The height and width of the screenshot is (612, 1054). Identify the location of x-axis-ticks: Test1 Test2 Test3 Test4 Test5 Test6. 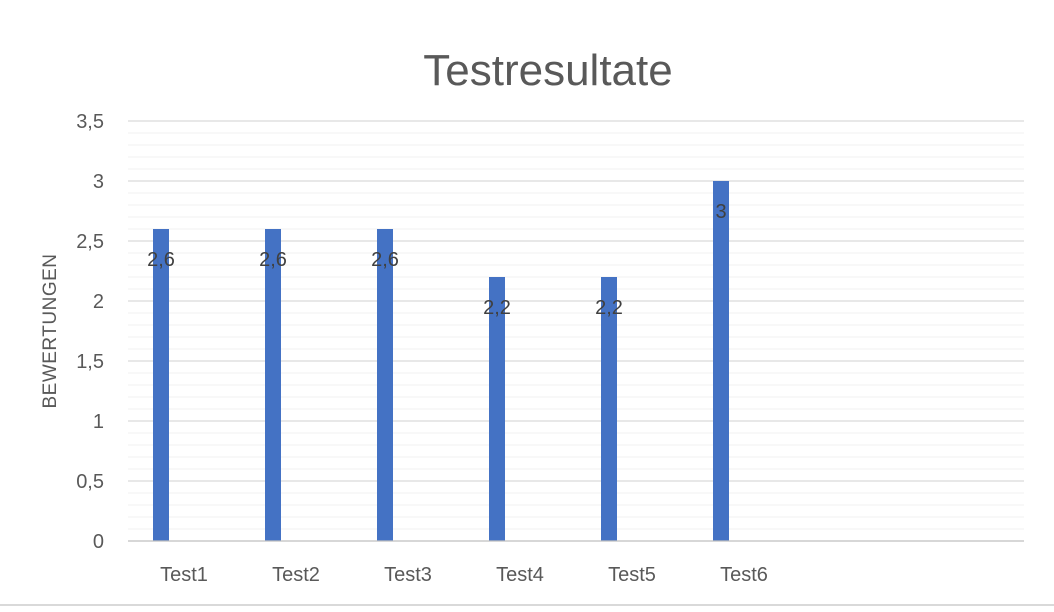
(464, 575).